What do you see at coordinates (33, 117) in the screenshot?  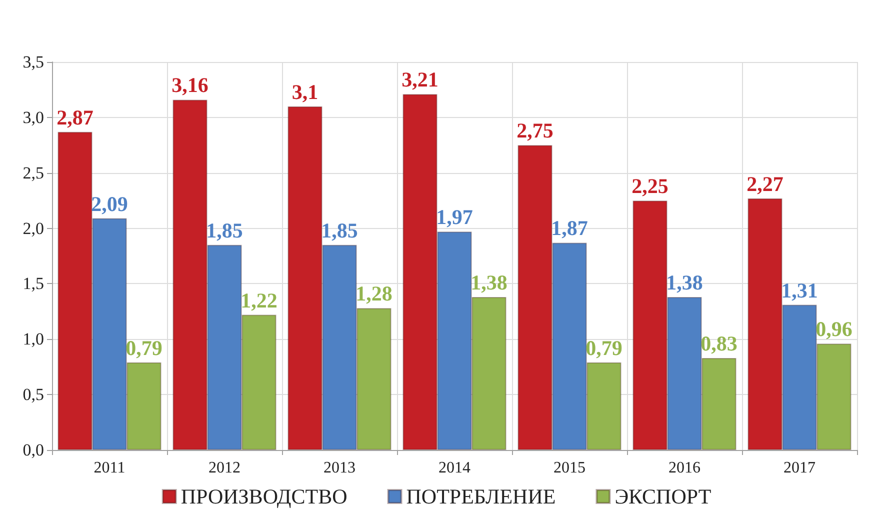 I see `y-tick-label: 3,0` at bounding box center [33, 117].